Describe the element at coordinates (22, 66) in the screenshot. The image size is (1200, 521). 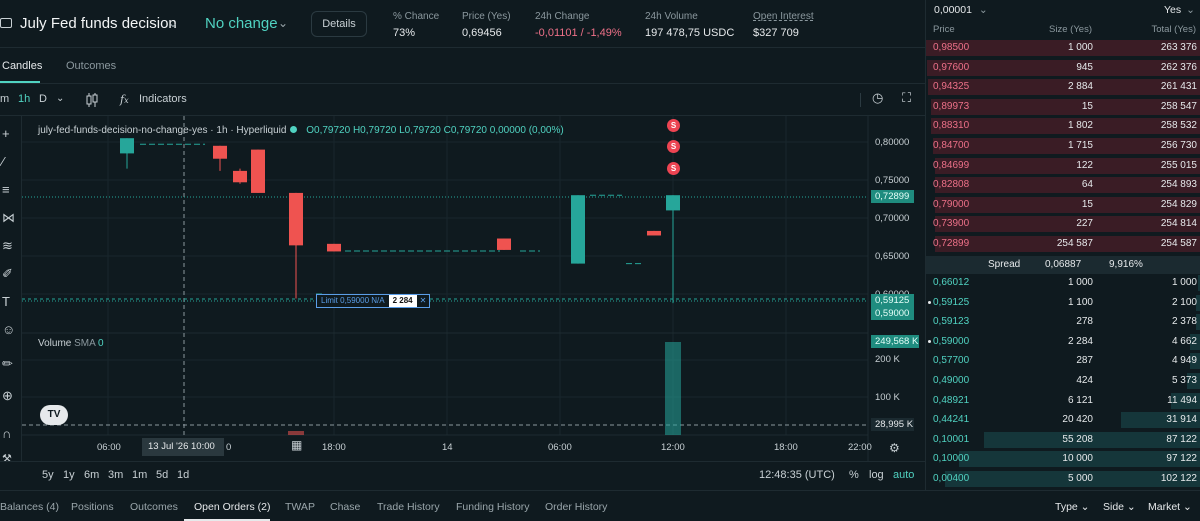
I see `tab-candles: Candles` at that location.